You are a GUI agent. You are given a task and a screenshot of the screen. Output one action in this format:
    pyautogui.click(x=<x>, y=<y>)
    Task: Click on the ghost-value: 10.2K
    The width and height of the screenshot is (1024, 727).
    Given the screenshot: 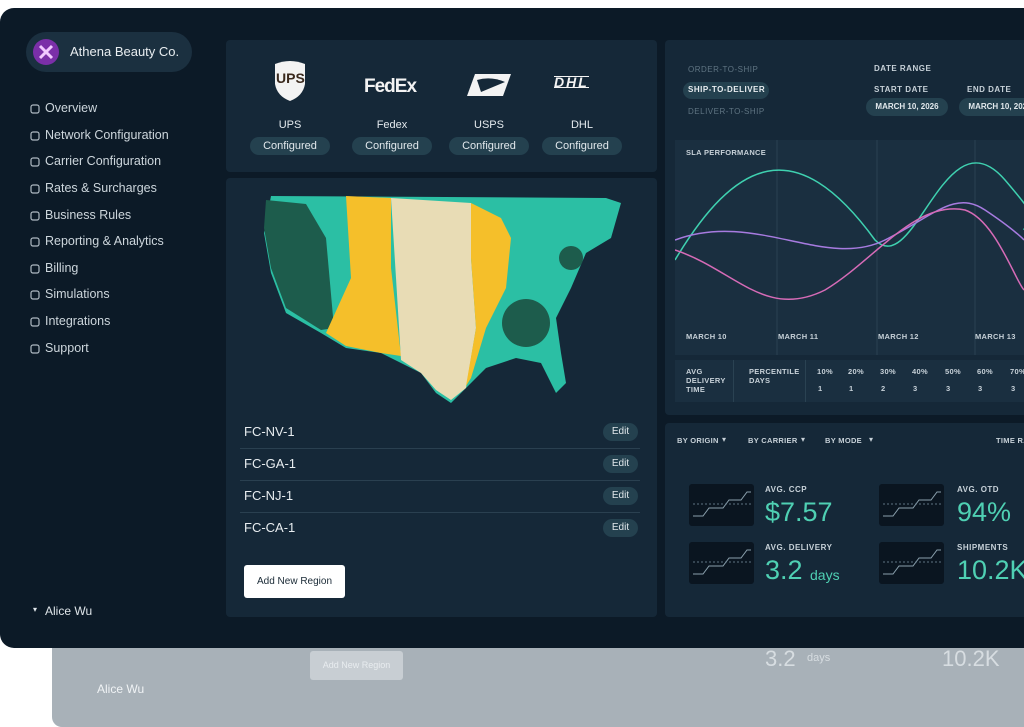 What is the action you would take?
    pyautogui.click(x=971, y=659)
    